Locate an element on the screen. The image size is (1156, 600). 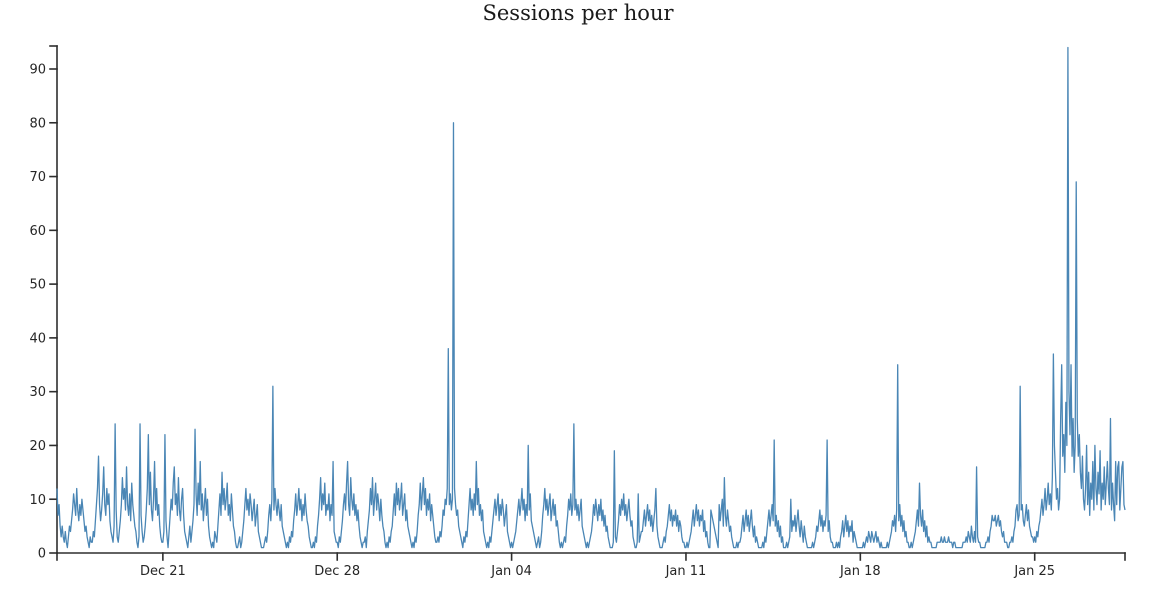
x-tick-label: Dec 21 is located at coordinates (163, 571).